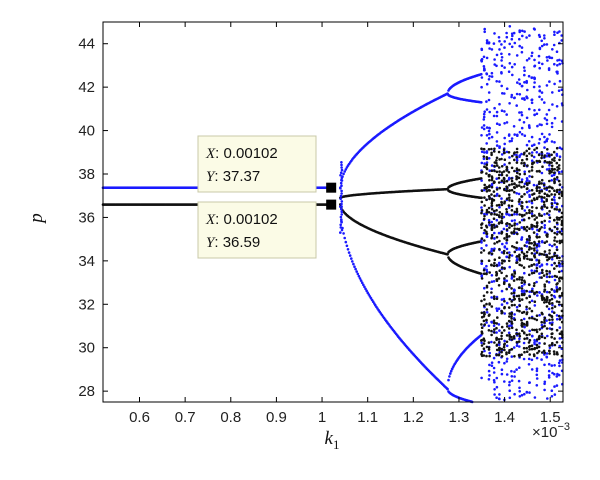 The height and width of the screenshot is (480, 600). Describe the element at coordinates (242, 242) in the screenshot. I see `data-tip-lower-y-value: 36.59` at that location.